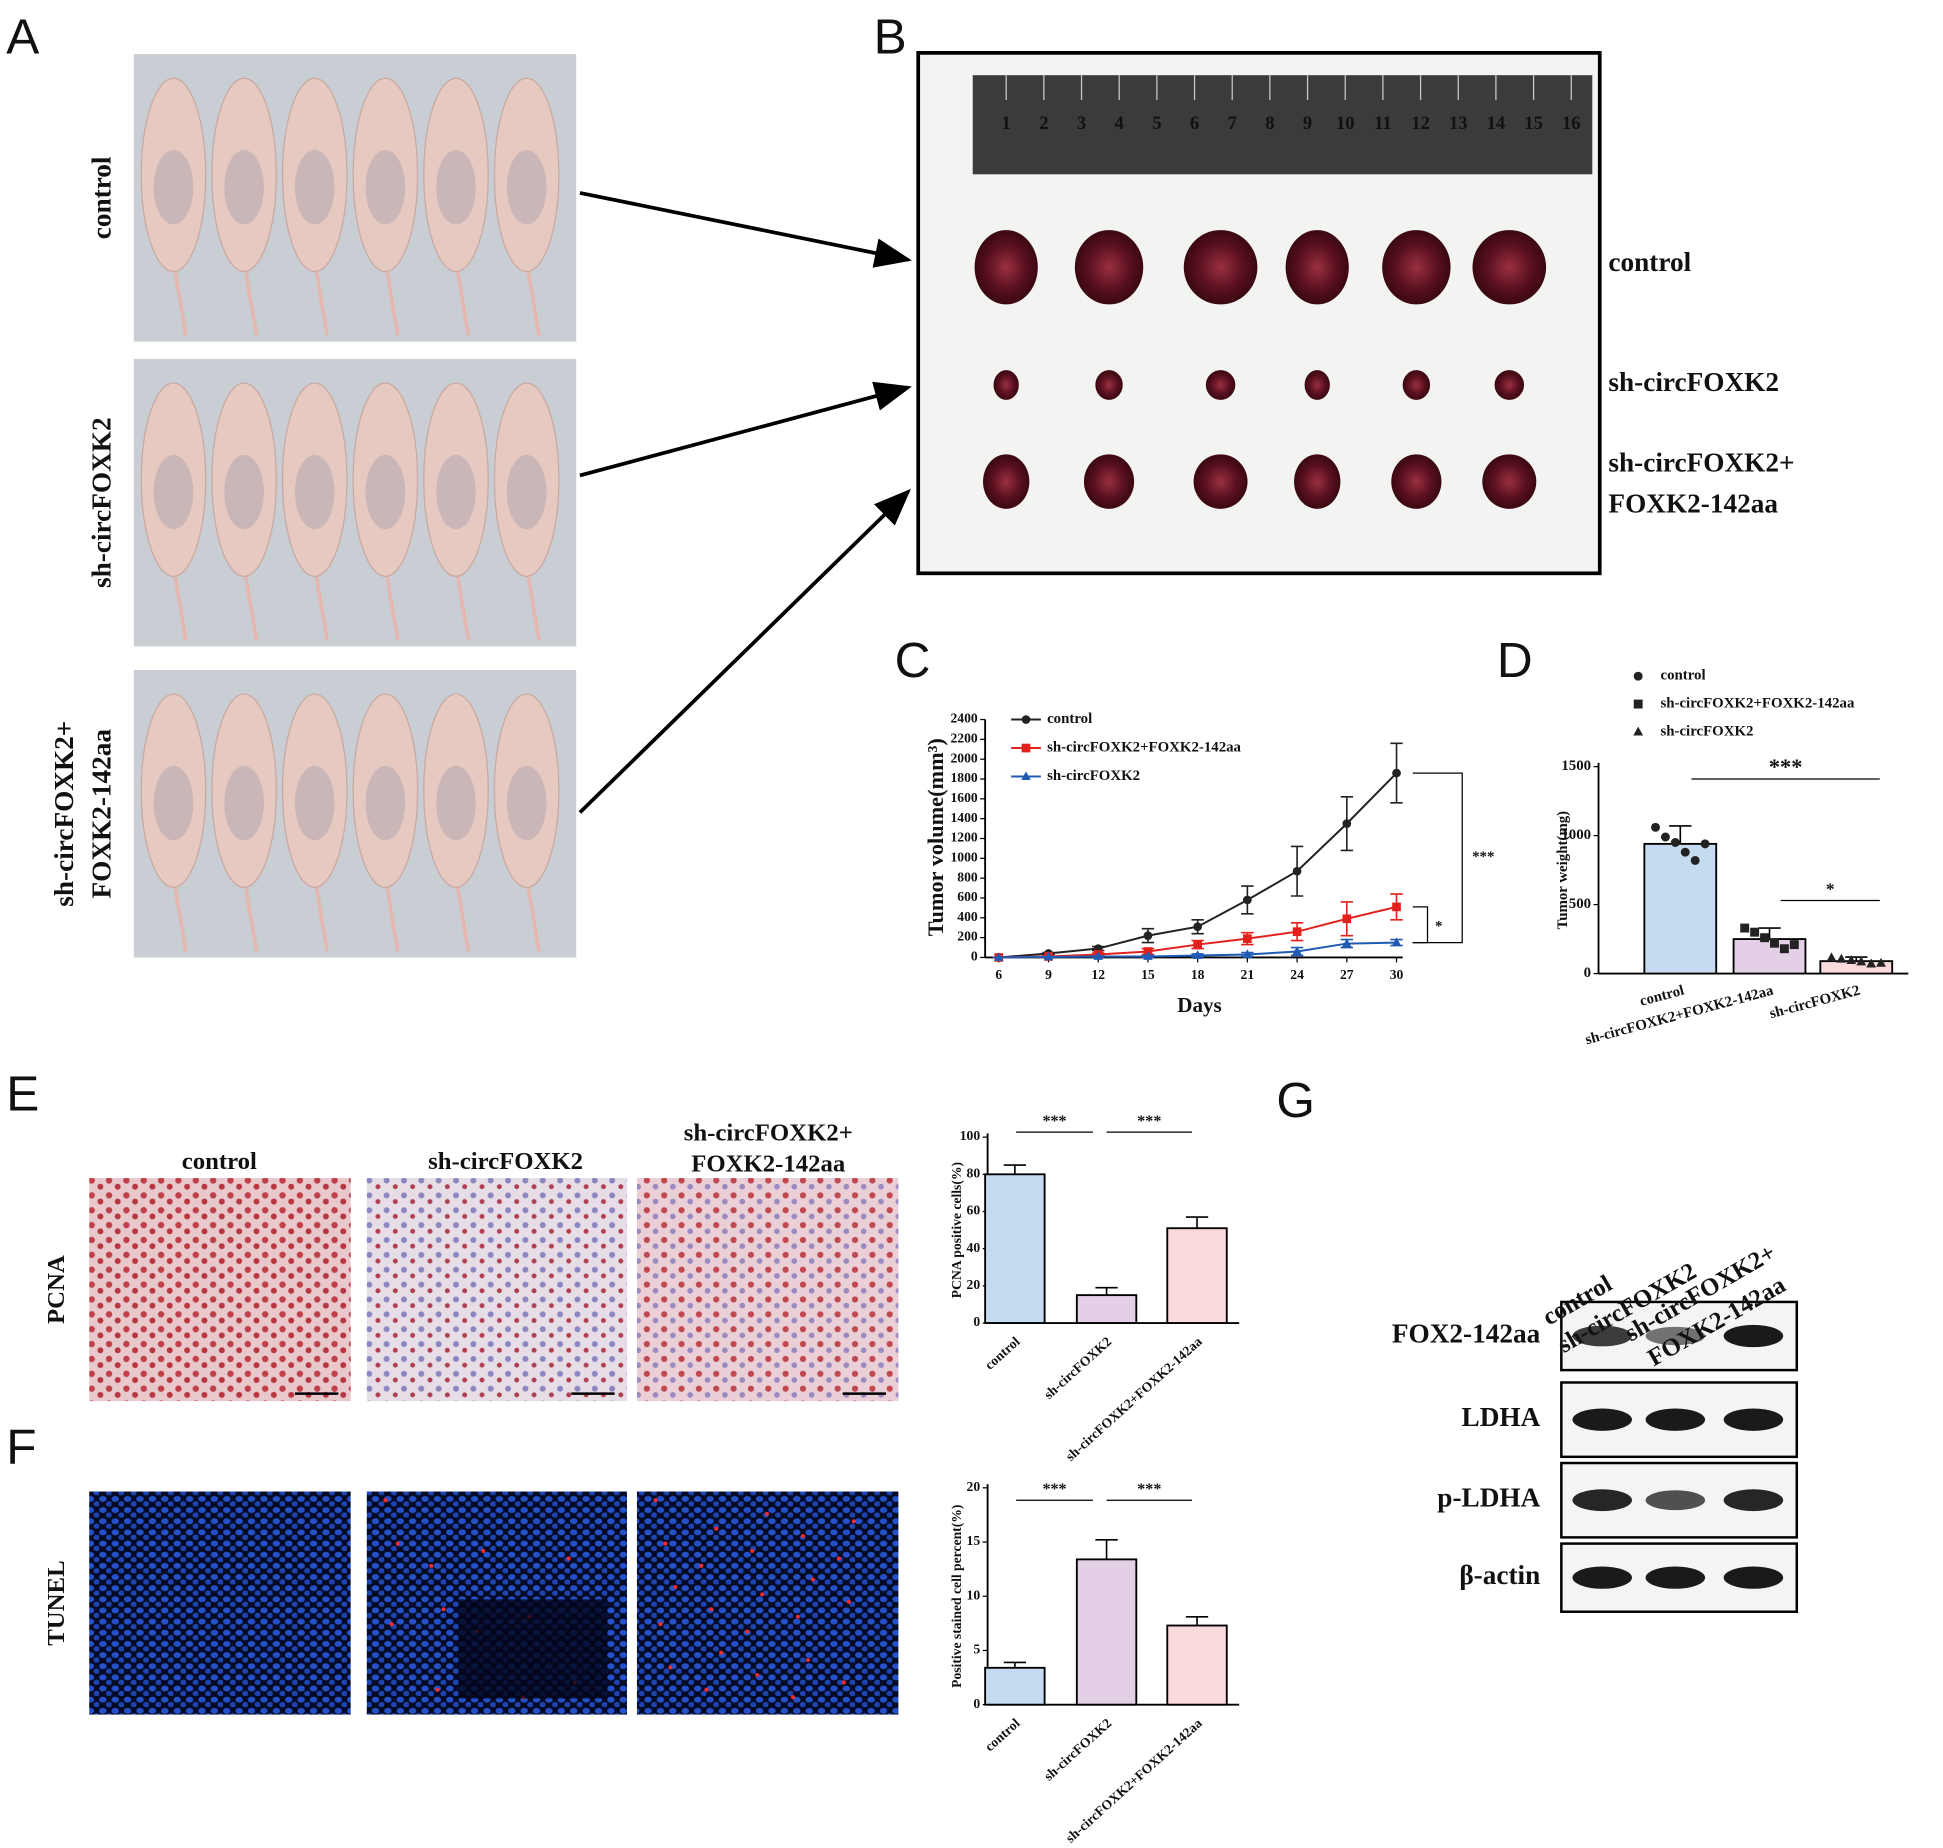 The image size is (1943, 1848). What do you see at coordinates (1757, 703) in the screenshot?
I see `legend-label: sh-circFOXK2+FOXK2-142aa` at bounding box center [1757, 703].